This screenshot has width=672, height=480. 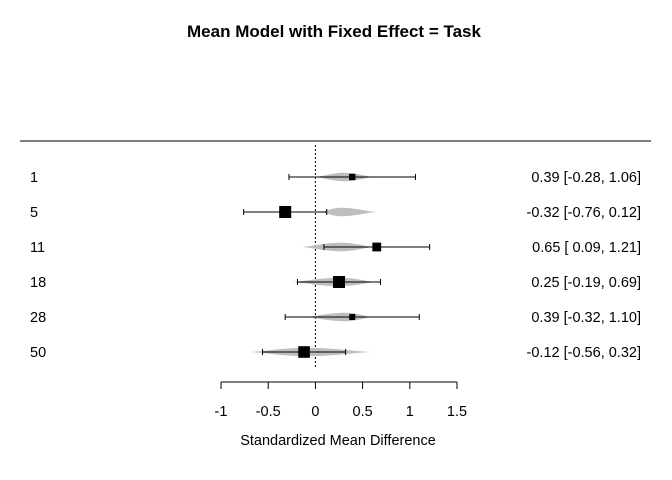 I want to click on x-axis-label: Standardized Mean Difference, so click(x=338, y=441).